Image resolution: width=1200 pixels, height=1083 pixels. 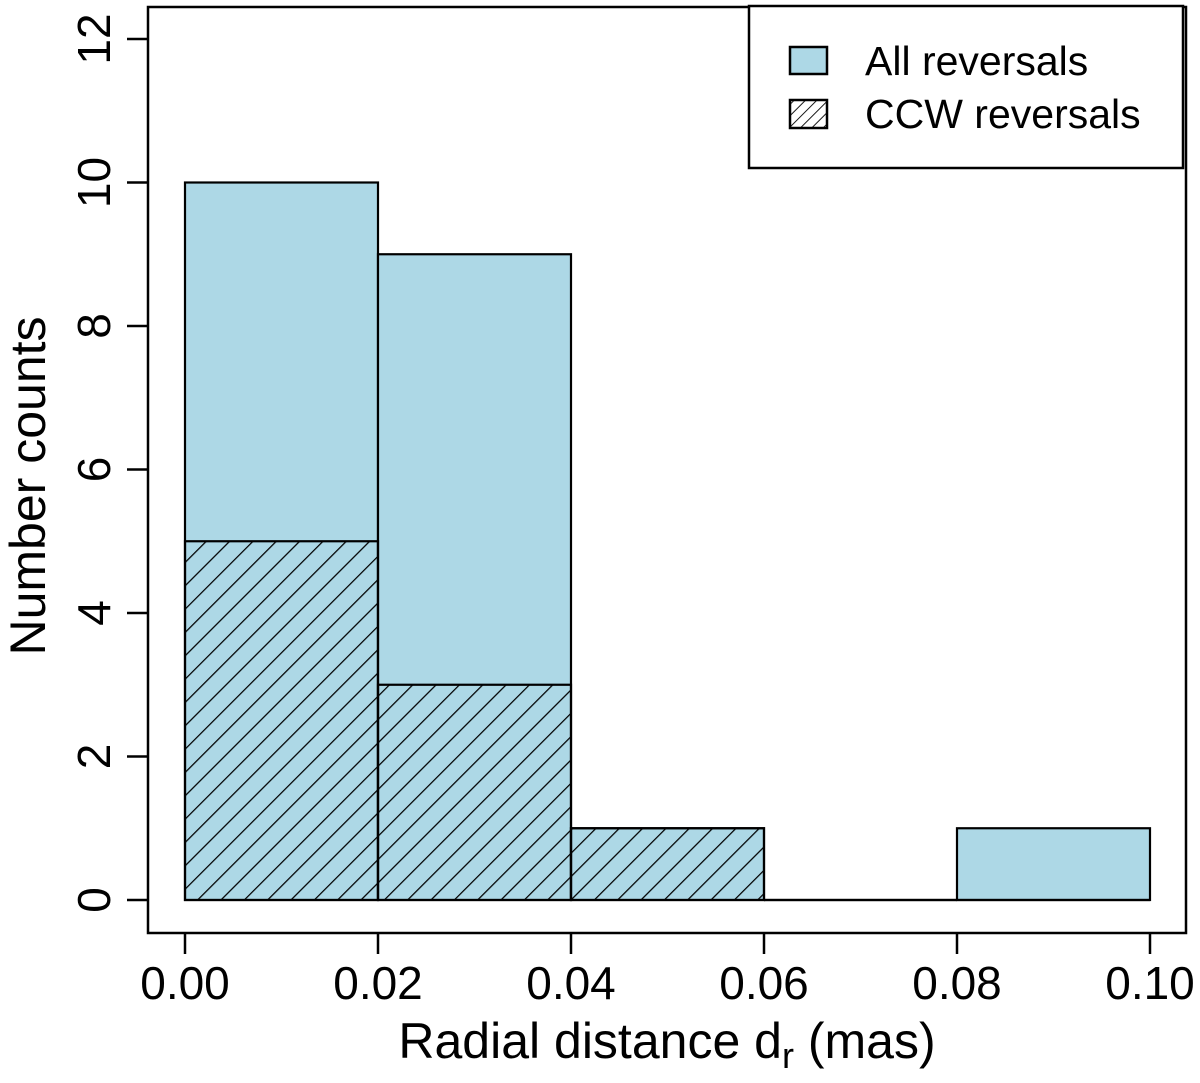 I want to click on y-tick-label-5: 10, so click(x=94, y=182).